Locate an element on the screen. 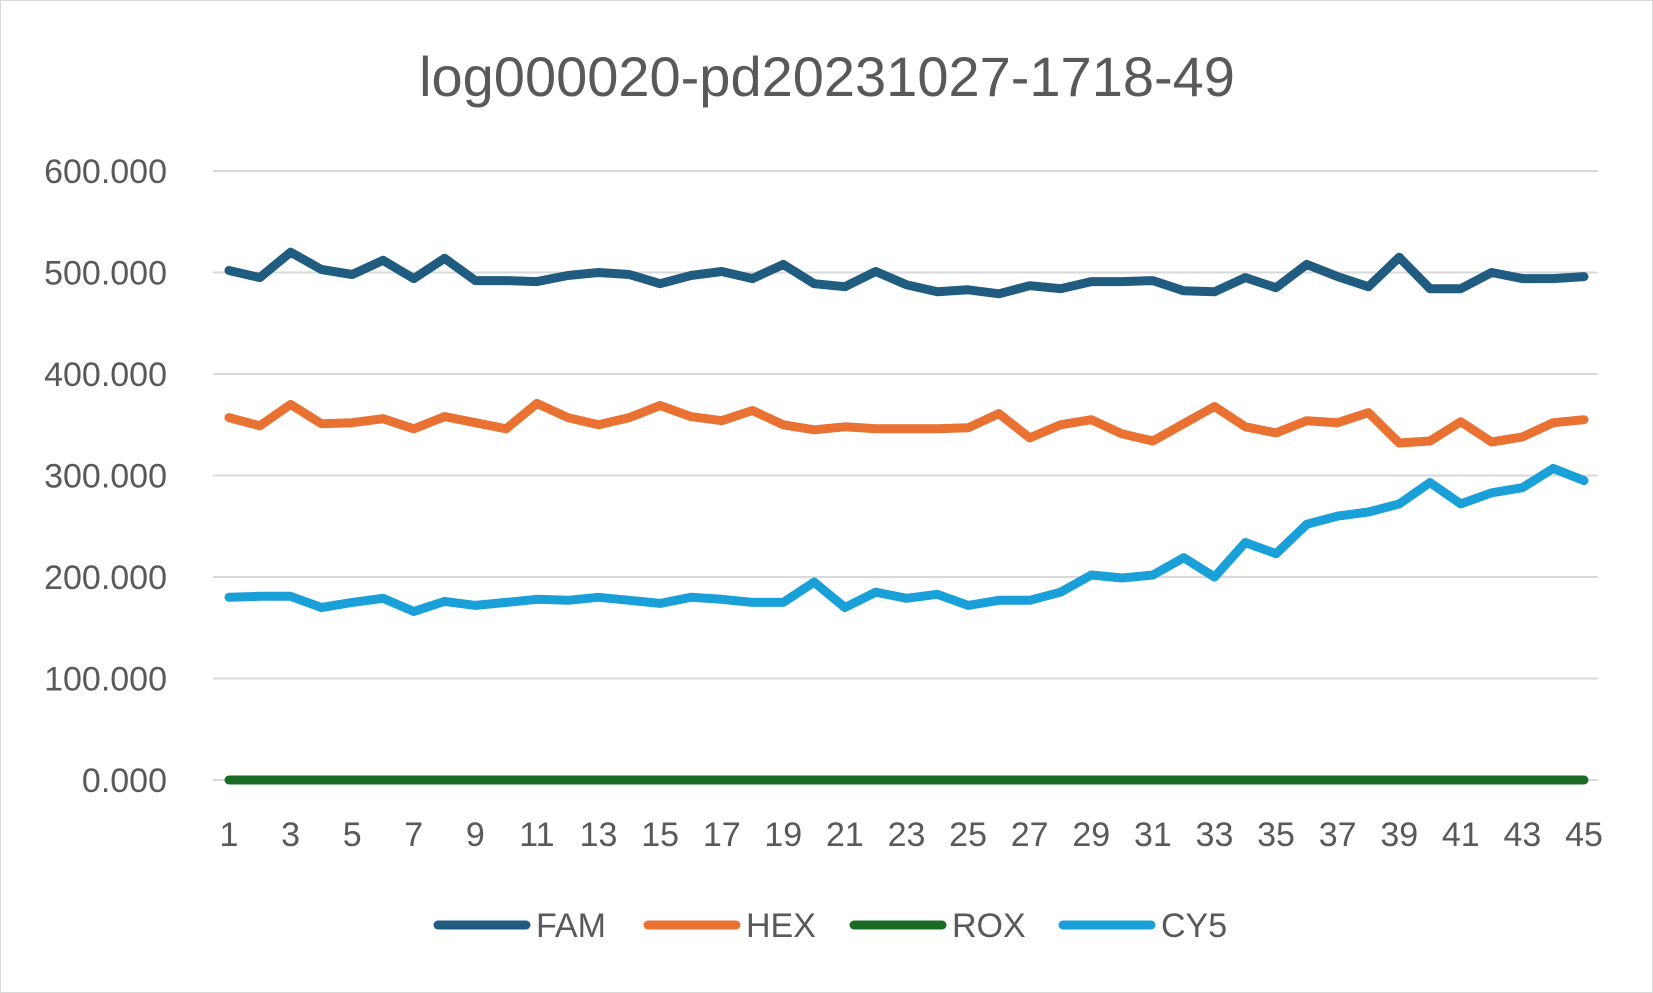  x-tick-label: 39 is located at coordinates (1399, 835).